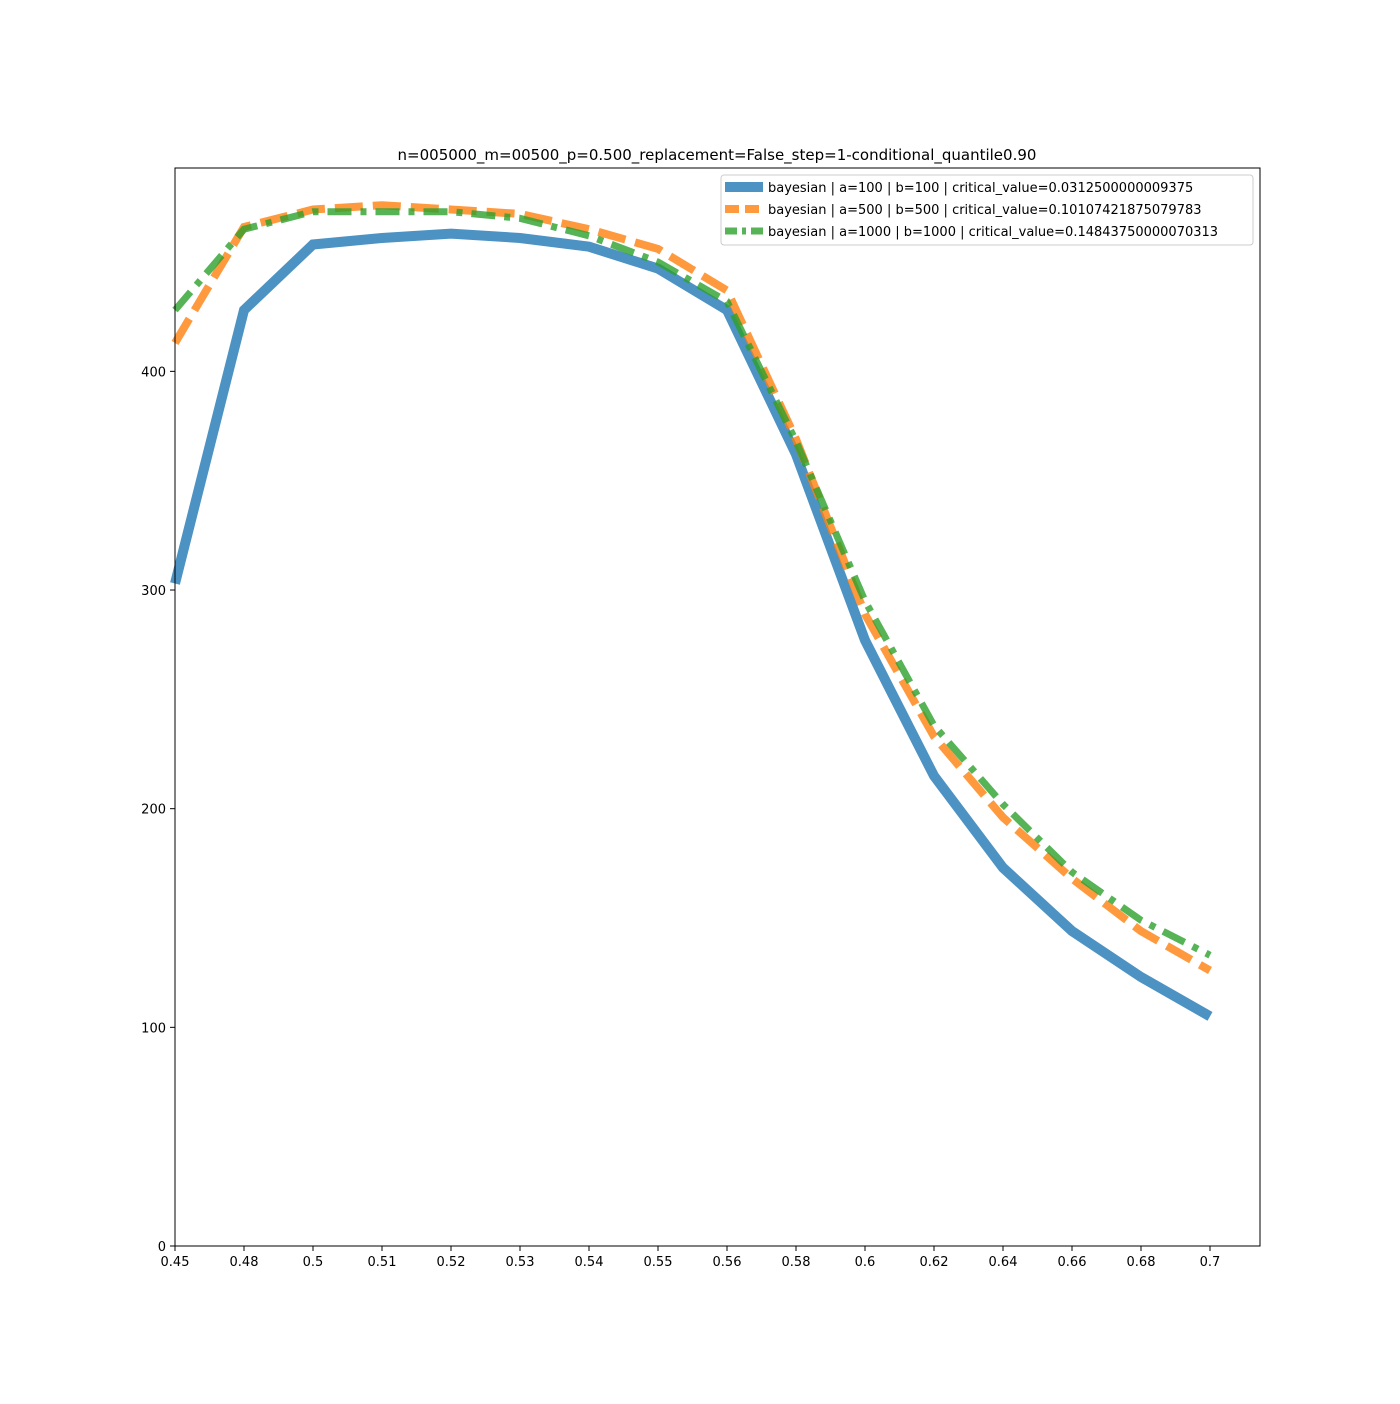  I want to click on x-tick-label: 0.66, so click(1072, 1262).